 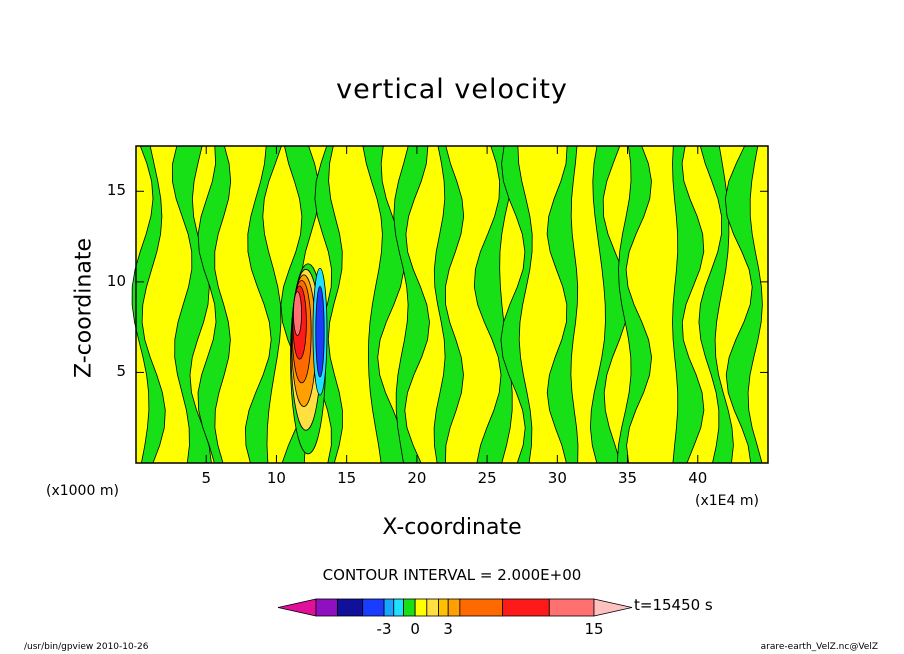 I want to click on colorbar-label-0: -3, so click(x=384, y=629).